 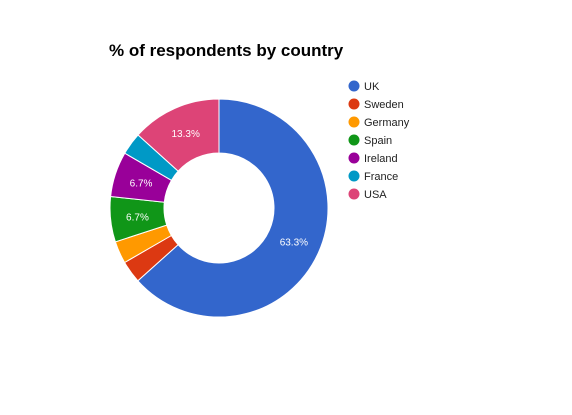 What do you see at coordinates (372, 87) in the screenshot?
I see `legend-label: UK` at bounding box center [372, 87].